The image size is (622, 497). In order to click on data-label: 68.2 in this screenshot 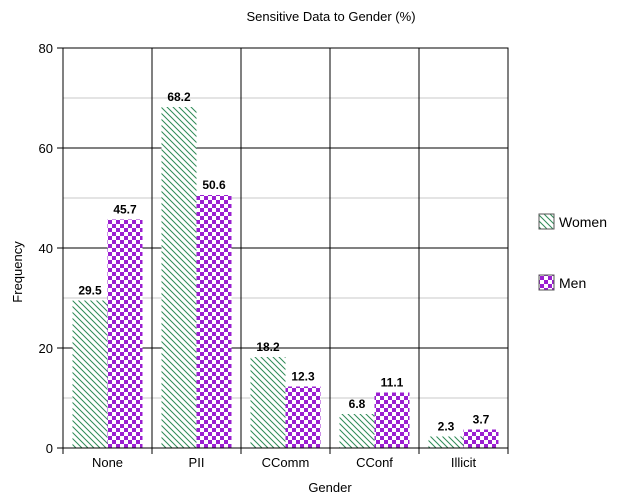, I will do `click(179, 97)`.